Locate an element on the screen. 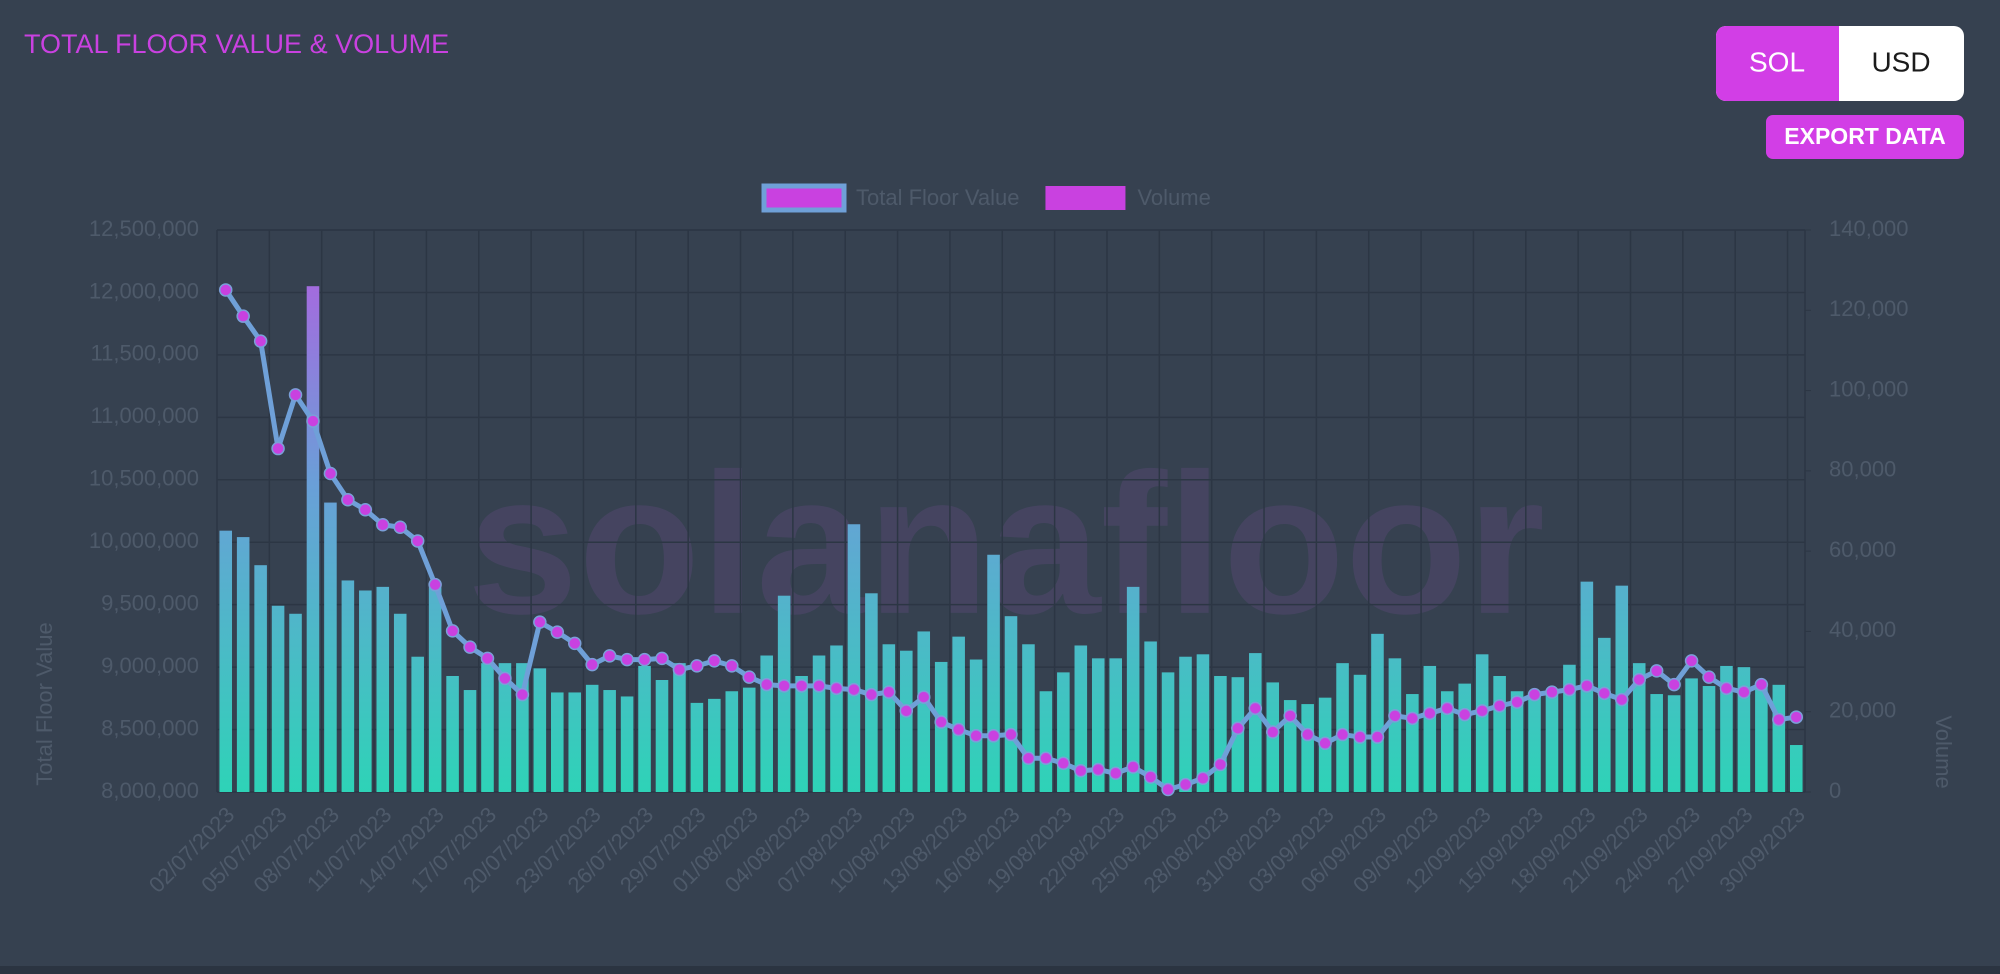  y2-tick-label: 20,000 is located at coordinates (1862, 710).